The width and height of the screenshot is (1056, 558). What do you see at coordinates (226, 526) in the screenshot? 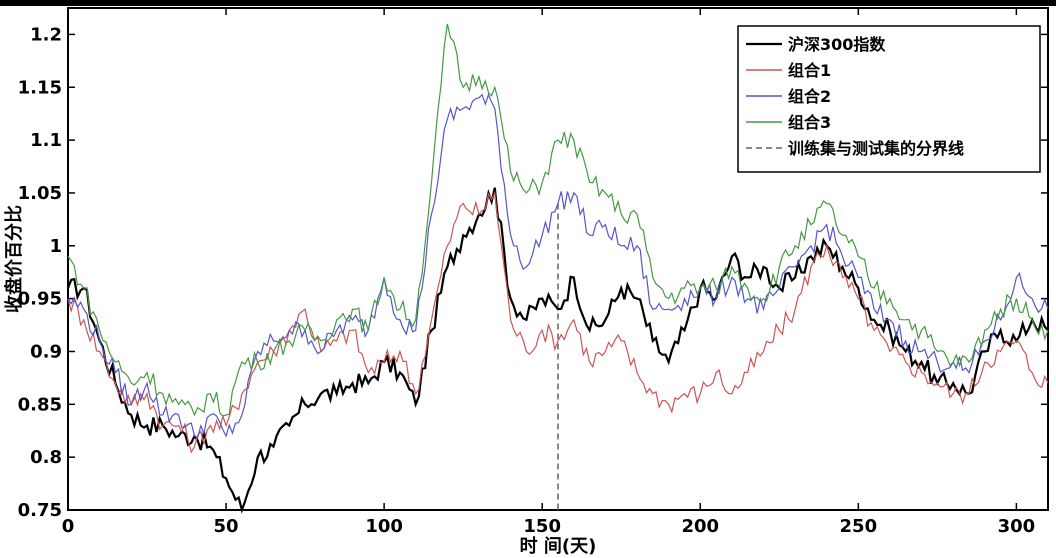
I see `x-tick-label: 50` at bounding box center [226, 526].